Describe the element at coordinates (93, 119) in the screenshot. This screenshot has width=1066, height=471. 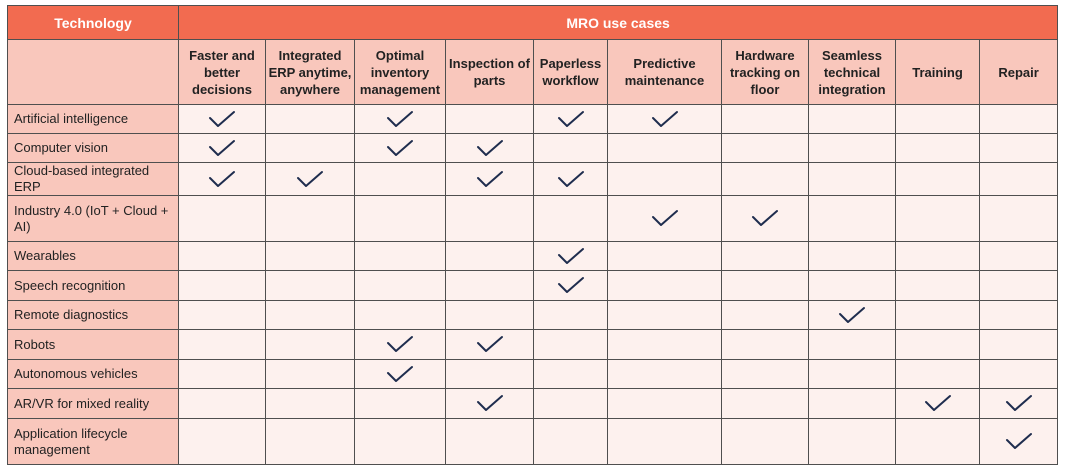
I see `row-label-artificial-intelligence: Artificial intelligence` at that location.